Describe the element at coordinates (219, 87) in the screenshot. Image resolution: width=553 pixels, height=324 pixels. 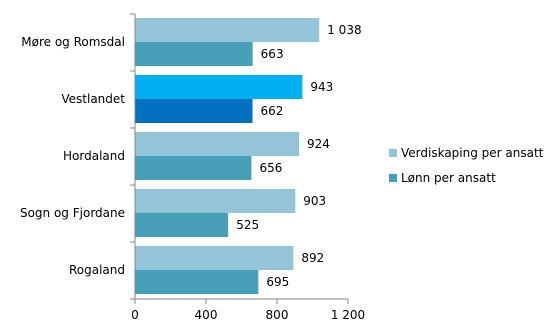
I see `bar-vestlandet-series1` at that location.